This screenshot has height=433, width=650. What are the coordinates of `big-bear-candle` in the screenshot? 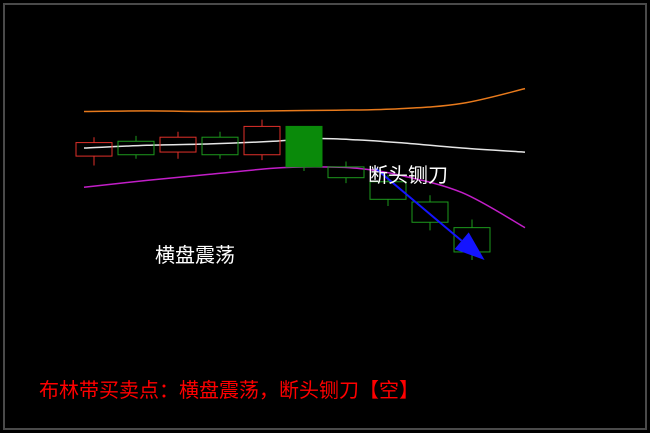 It's located at (304, 146).